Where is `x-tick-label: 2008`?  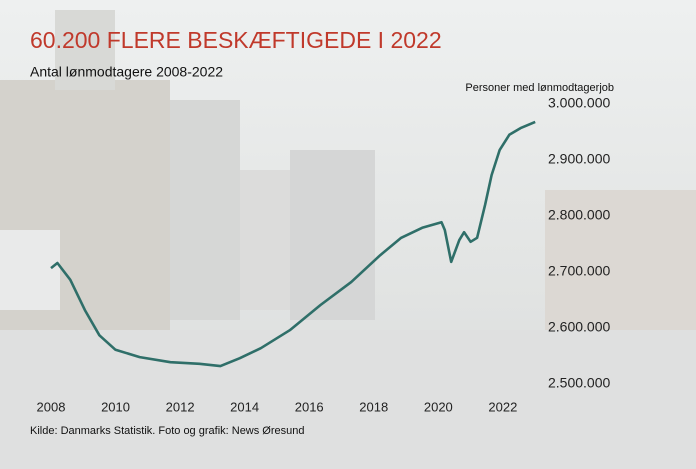
x-tick-label: 2008 is located at coordinates (51, 406).